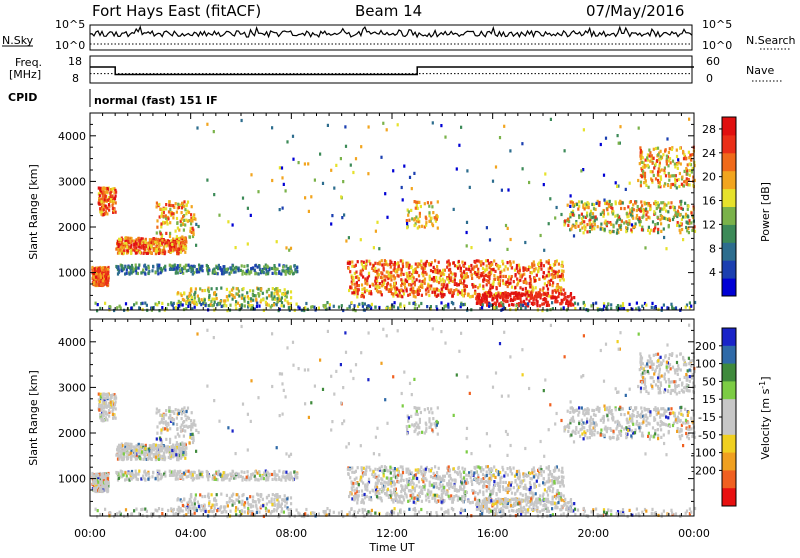 This screenshot has height=558, width=800. I want to click on y-tick-label: 3000, so click(72, 181).